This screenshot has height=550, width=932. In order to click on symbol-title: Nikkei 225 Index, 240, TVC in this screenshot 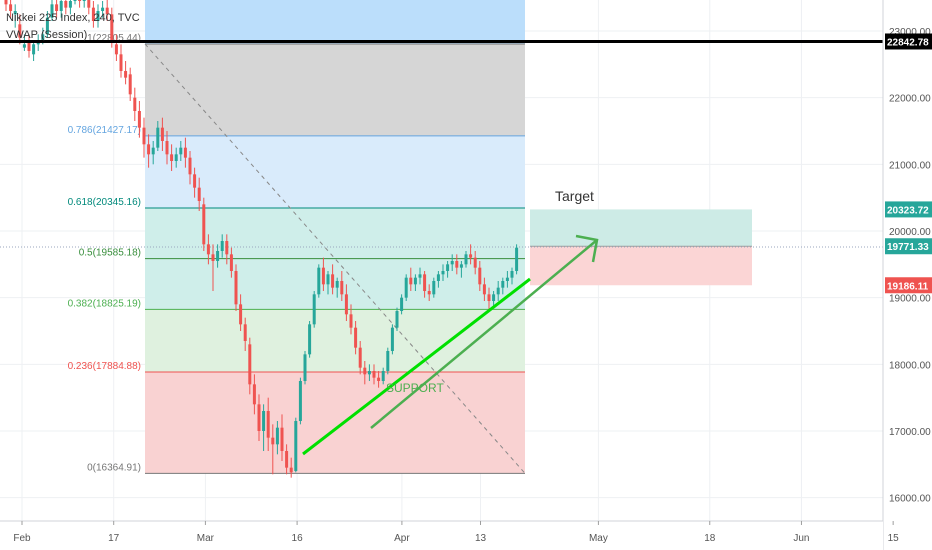, I will do `click(73, 18)`.